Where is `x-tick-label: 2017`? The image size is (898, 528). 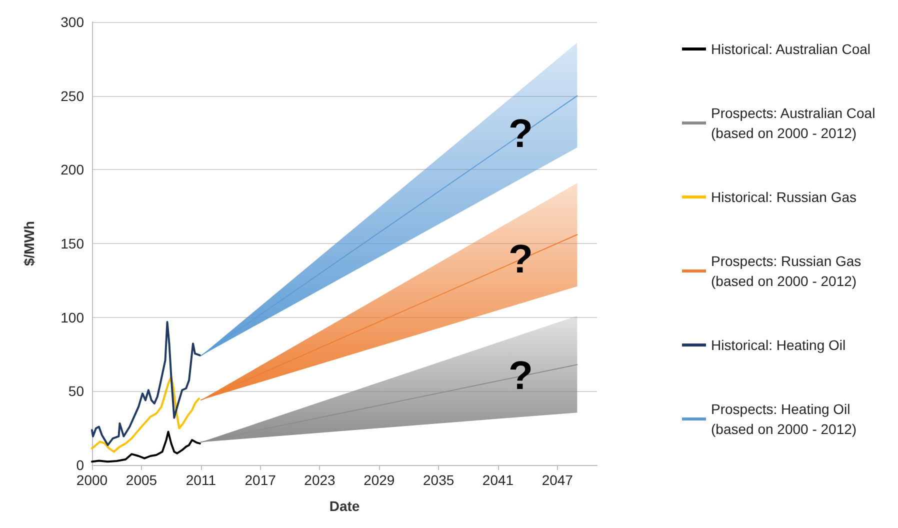
x-tick-label: 2017 is located at coordinates (260, 480).